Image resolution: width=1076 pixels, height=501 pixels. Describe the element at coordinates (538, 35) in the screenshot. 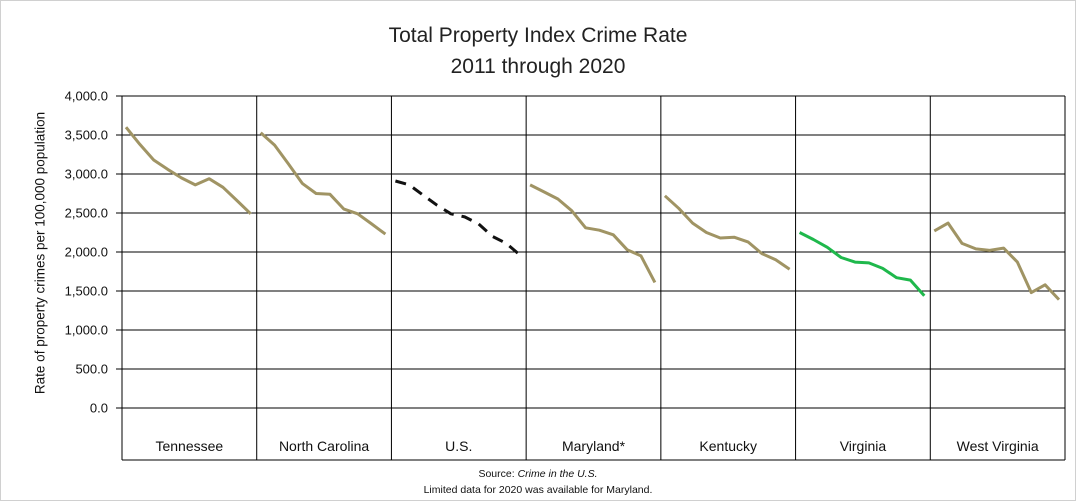

I see `chart-title: Total Property Index Crime Rate` at that location.